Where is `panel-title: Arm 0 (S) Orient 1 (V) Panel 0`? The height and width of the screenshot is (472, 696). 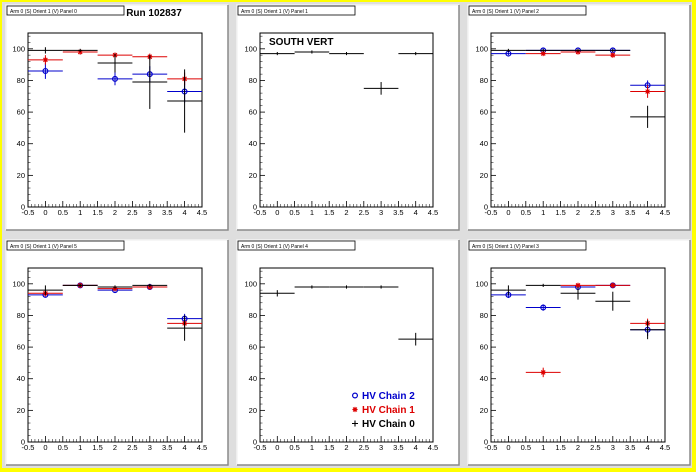 panel-title: Arm 0 (S) Orient 1 (V) Panel 0 is located at coordinates (43, 12).